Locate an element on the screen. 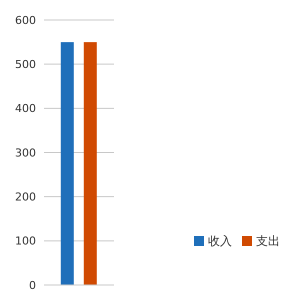  legend-label: 支出 is located at coordinates (268, 241).